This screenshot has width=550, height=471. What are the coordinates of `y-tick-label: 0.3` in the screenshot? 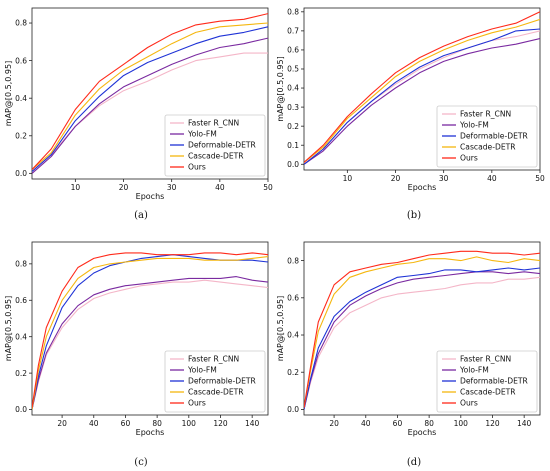 It's located at (293, 107).